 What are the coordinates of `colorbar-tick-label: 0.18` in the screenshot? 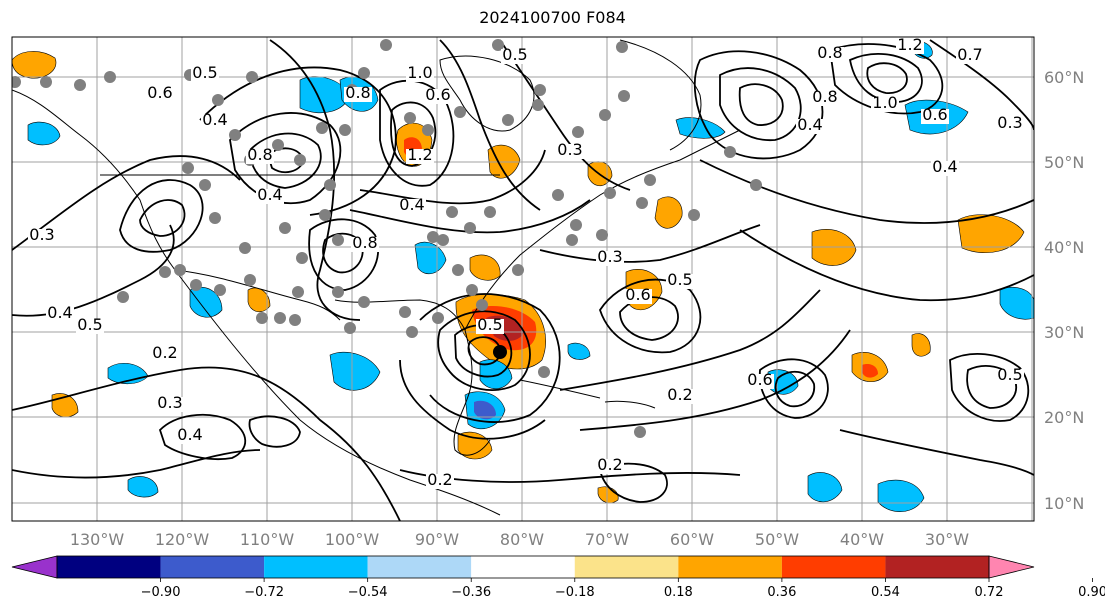 It's located at (678, 592).